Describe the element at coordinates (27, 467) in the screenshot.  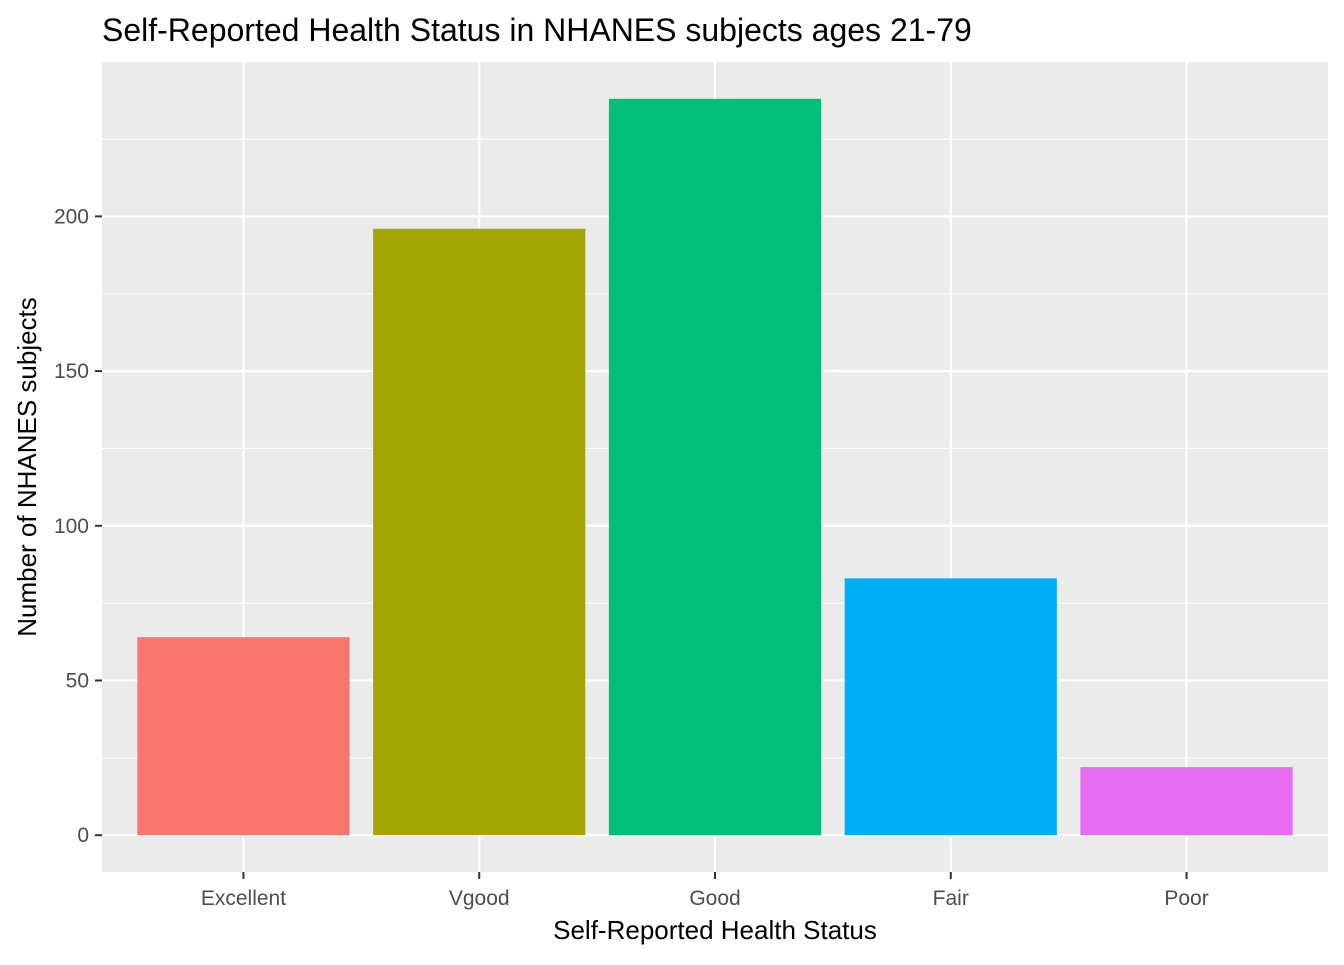
I see `y-axis-title: Number of NHANES subjects` at that location.